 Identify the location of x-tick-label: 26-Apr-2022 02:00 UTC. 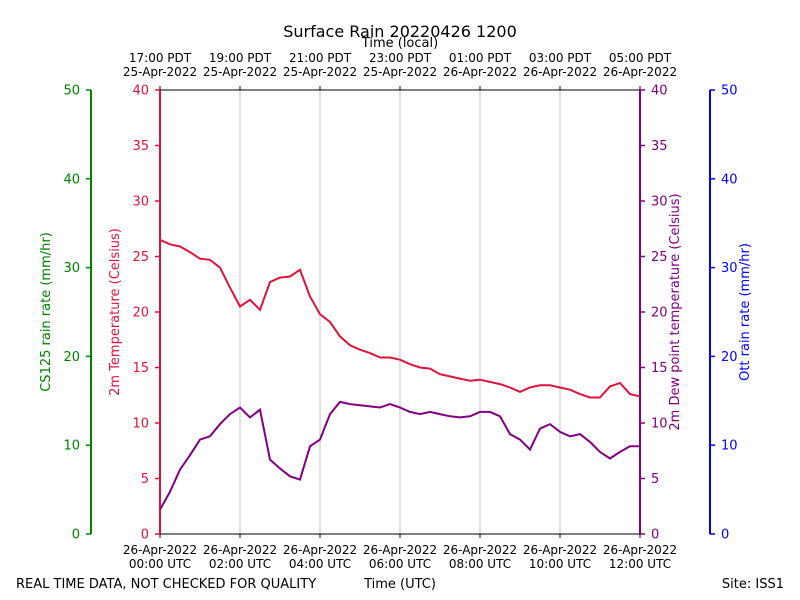
(240, 557).